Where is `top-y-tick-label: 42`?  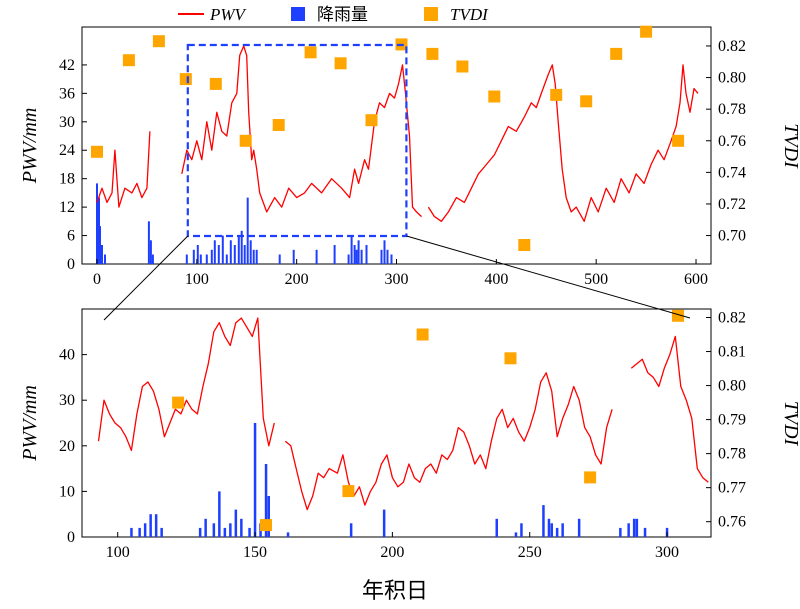
top-y-tick-label: 42 is located at coordinates (67, 65).